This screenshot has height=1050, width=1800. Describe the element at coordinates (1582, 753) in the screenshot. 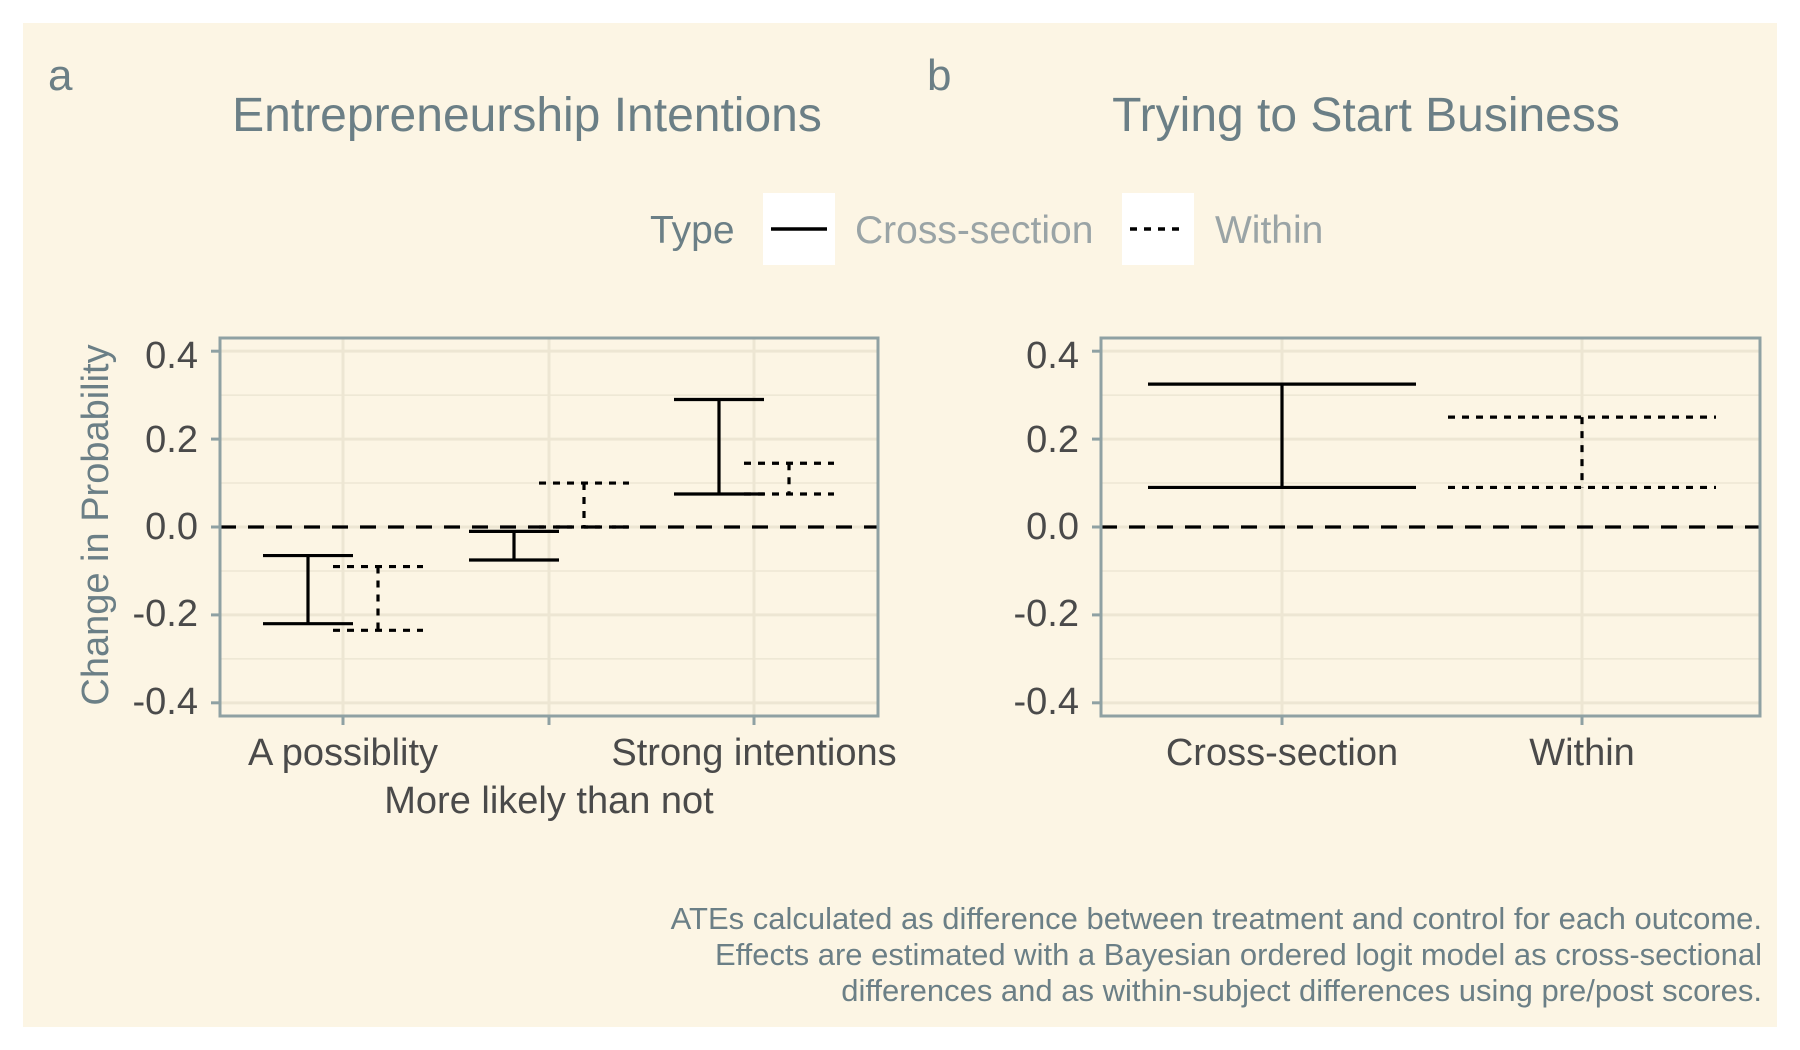

I see `x-tick-label: Within` at that location.